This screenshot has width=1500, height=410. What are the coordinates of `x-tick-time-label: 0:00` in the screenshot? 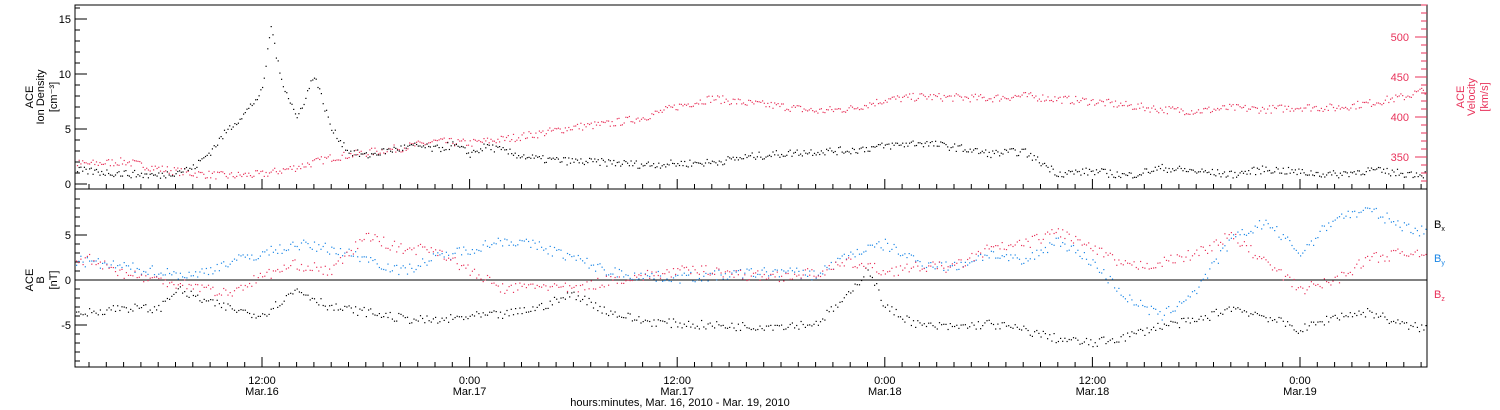 It's located at (1299, 381).